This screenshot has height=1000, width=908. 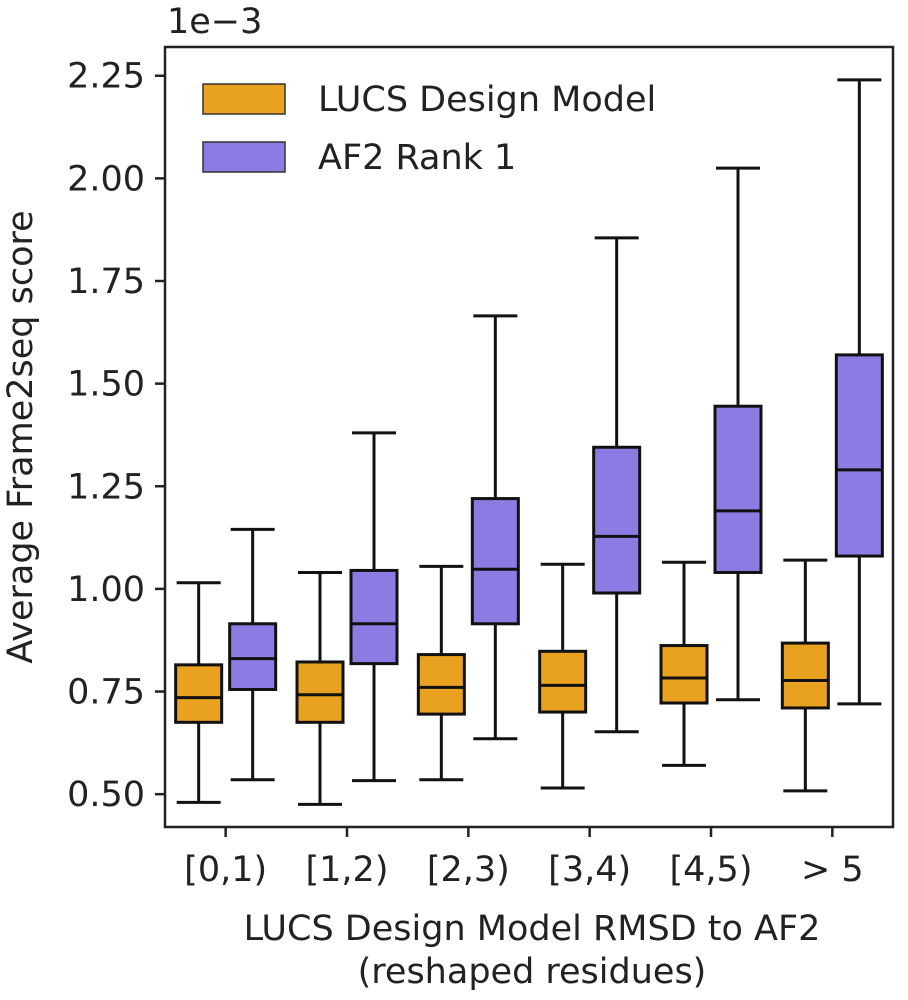 What do you see at coordinates (106, 693) in the screenshot?
I see `y-tick-label: 0.75` at bounding box center [106, 693].